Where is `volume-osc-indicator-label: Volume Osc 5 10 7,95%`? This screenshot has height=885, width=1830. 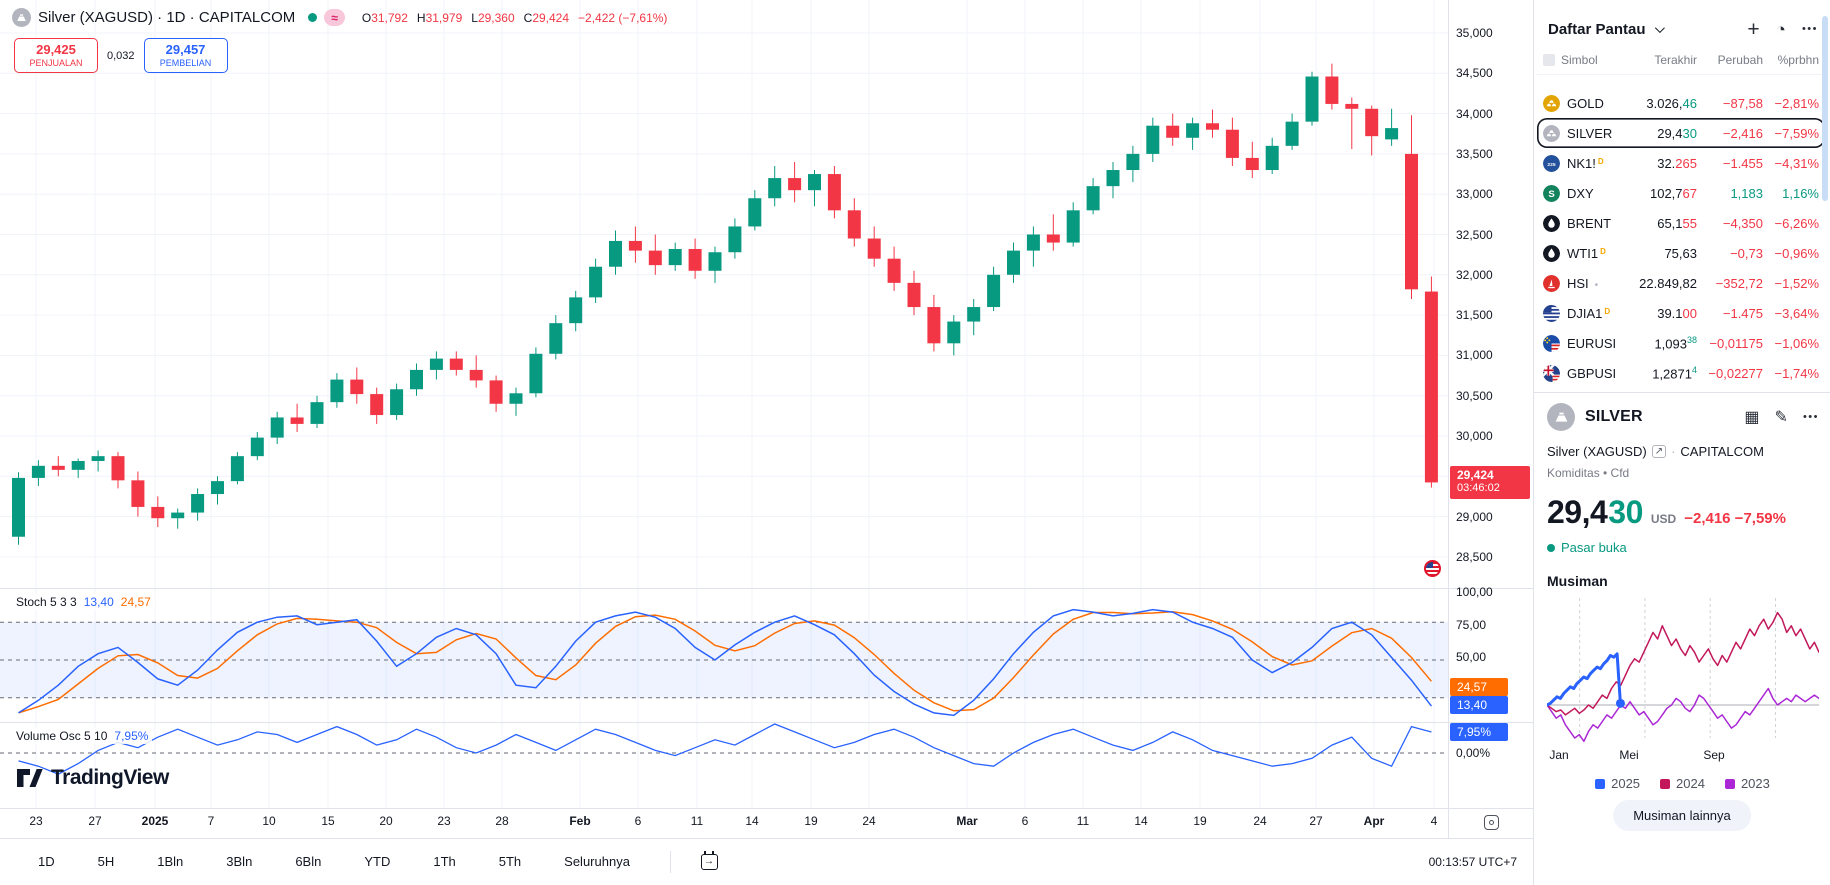
volume-osc-indicator-label: Volume Osc 5 10 7,95% is located at coordinates (82, 736).